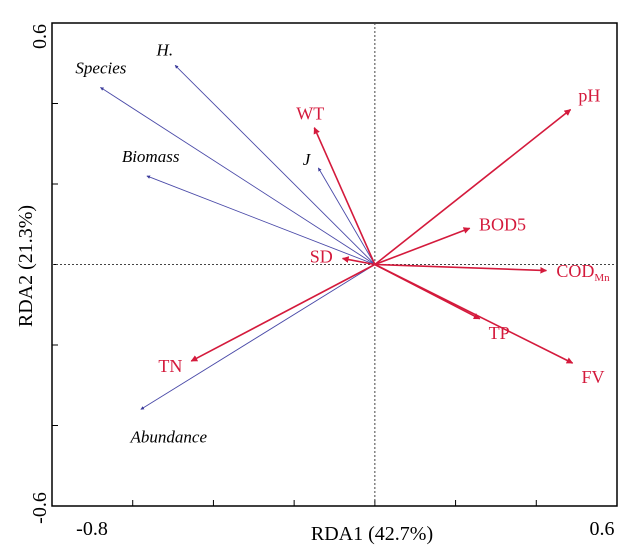  Describe the element at coordinates (346, 216) in the screenshot. I see `response-arrow-j` at that location.